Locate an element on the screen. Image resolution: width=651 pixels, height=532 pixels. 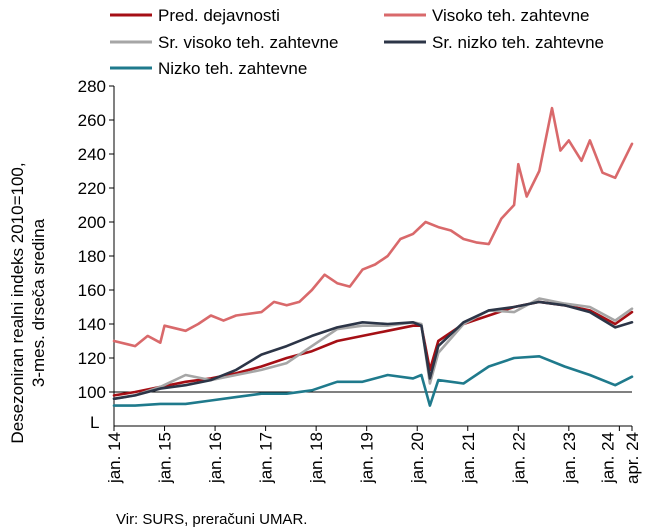
x-tick-label: jan. 19 is located at coordinates (367, 458).